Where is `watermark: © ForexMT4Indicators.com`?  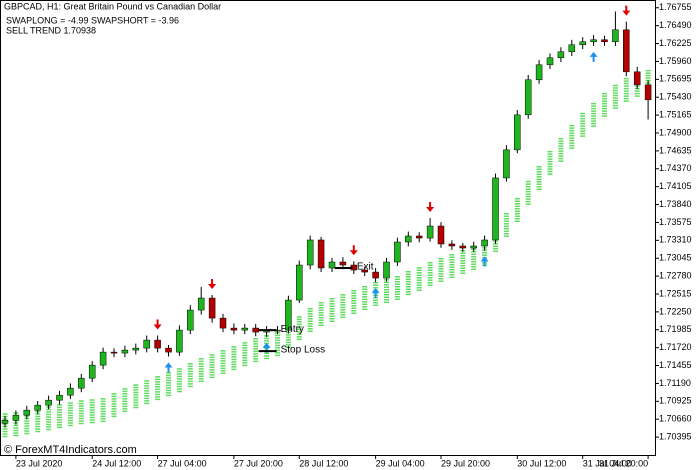 watermark: © ForexMT4Indicators.com is located at coordinates (70, 450).